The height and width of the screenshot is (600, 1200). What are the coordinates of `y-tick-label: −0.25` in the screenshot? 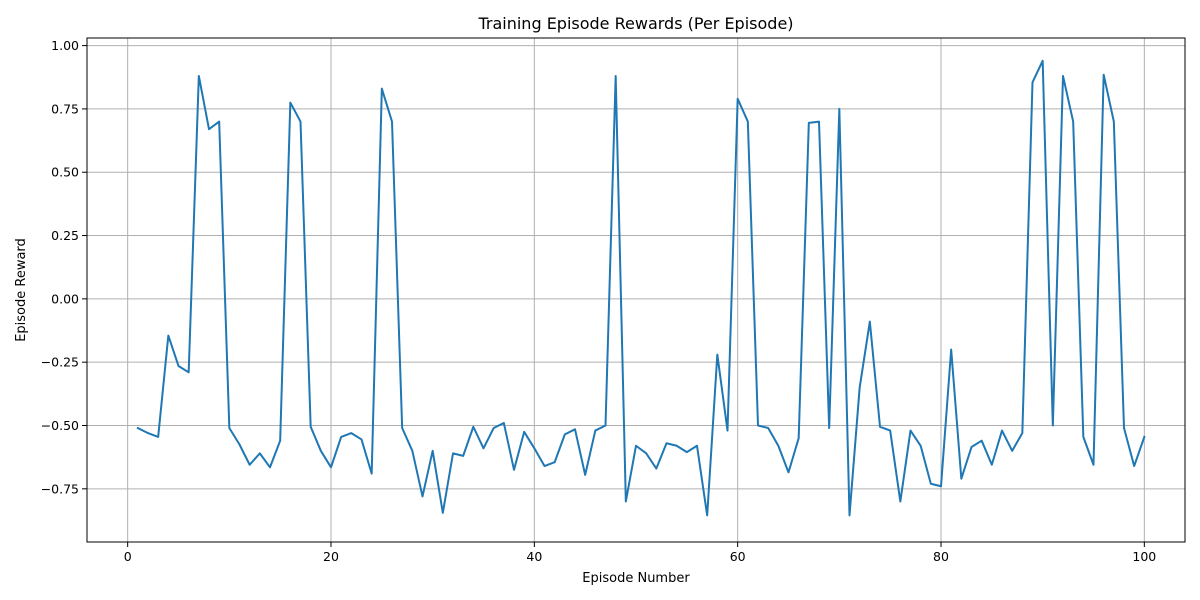 It's located at (60, 362).